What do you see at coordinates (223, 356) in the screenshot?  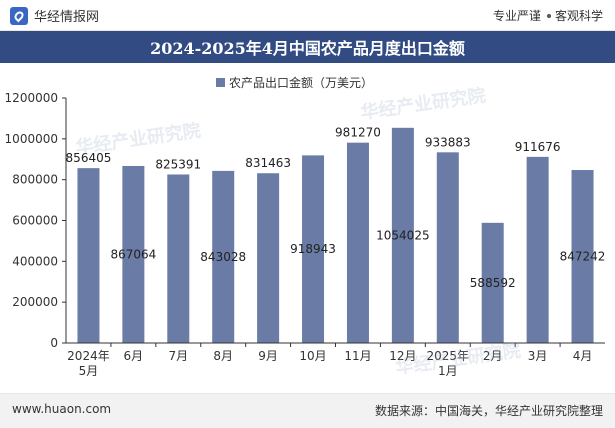 I see `x-tick-label: 8月` at bounding box center [223, 356].